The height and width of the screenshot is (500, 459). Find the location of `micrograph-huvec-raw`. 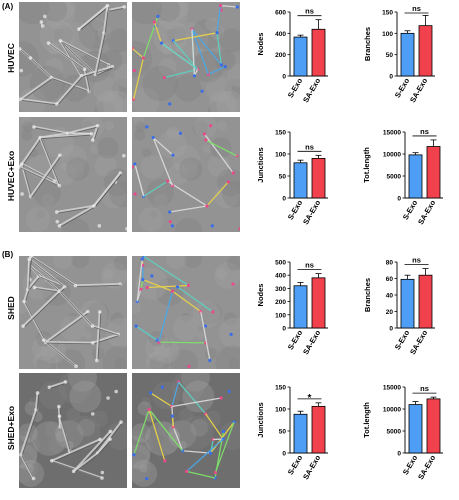

micrograph-huvec-raw is located at coordinates (73, 57).